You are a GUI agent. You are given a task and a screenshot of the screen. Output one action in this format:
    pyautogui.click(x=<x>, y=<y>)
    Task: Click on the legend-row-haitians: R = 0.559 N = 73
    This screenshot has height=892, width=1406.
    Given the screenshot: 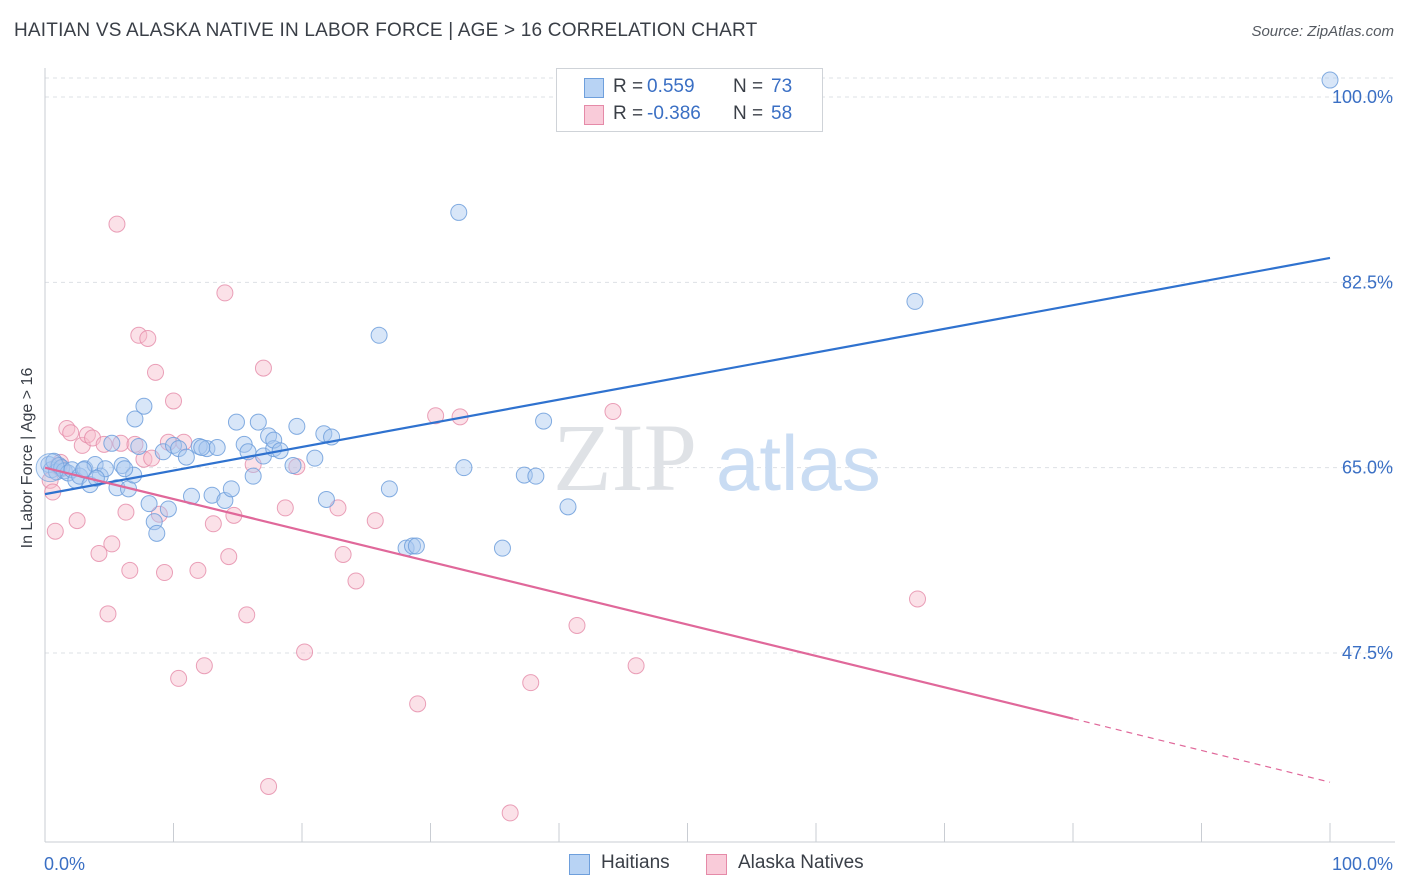 What is the action you would take?
    pyautogui.click(x=689, y=87)
    